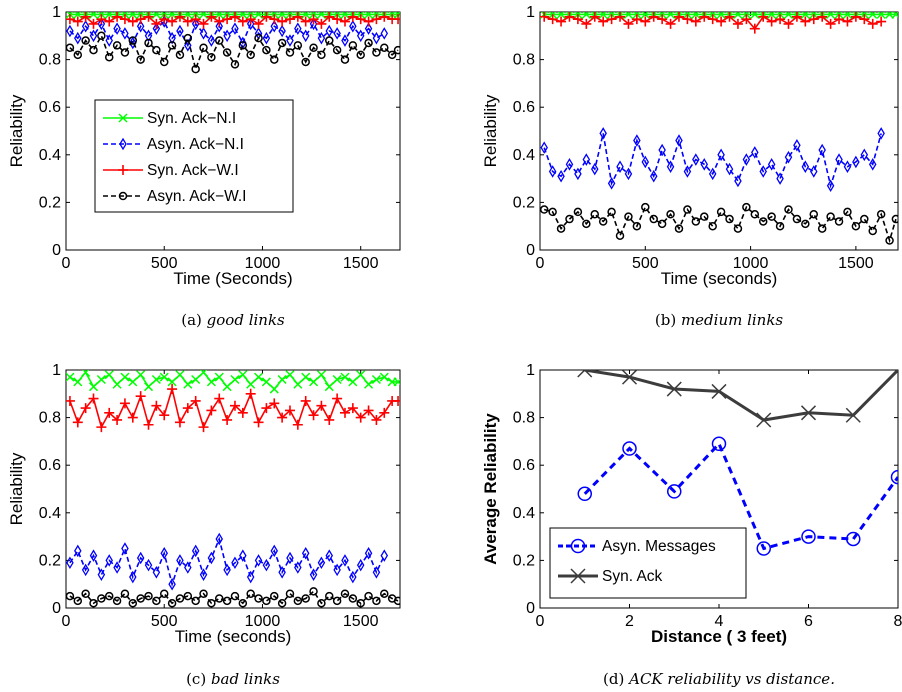 The width and height of the screenshot is (902, 692). I want to click on panel-caption: (a) good links, so click(233, 320).